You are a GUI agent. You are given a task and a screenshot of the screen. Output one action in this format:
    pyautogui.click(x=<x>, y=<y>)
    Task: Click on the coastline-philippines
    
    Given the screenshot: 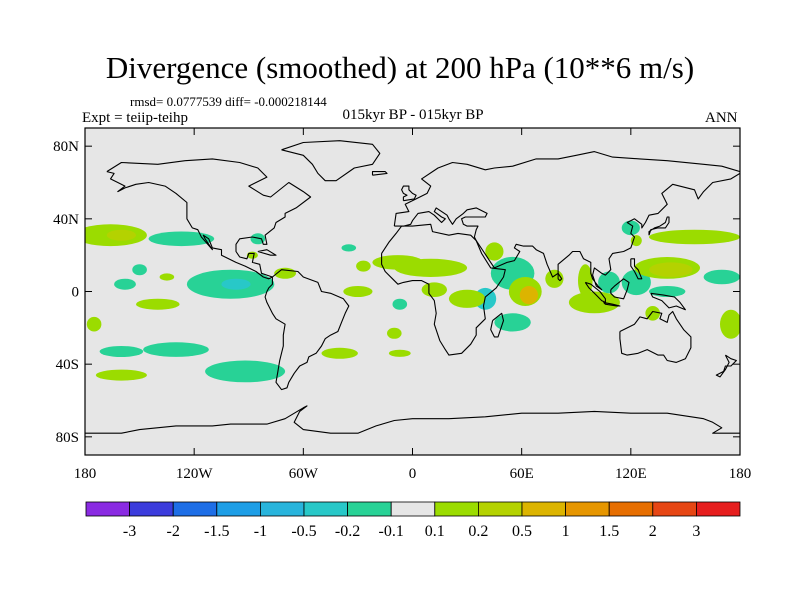 What is the action you would take?
    pyautogui.click(x=636, y=269)
    